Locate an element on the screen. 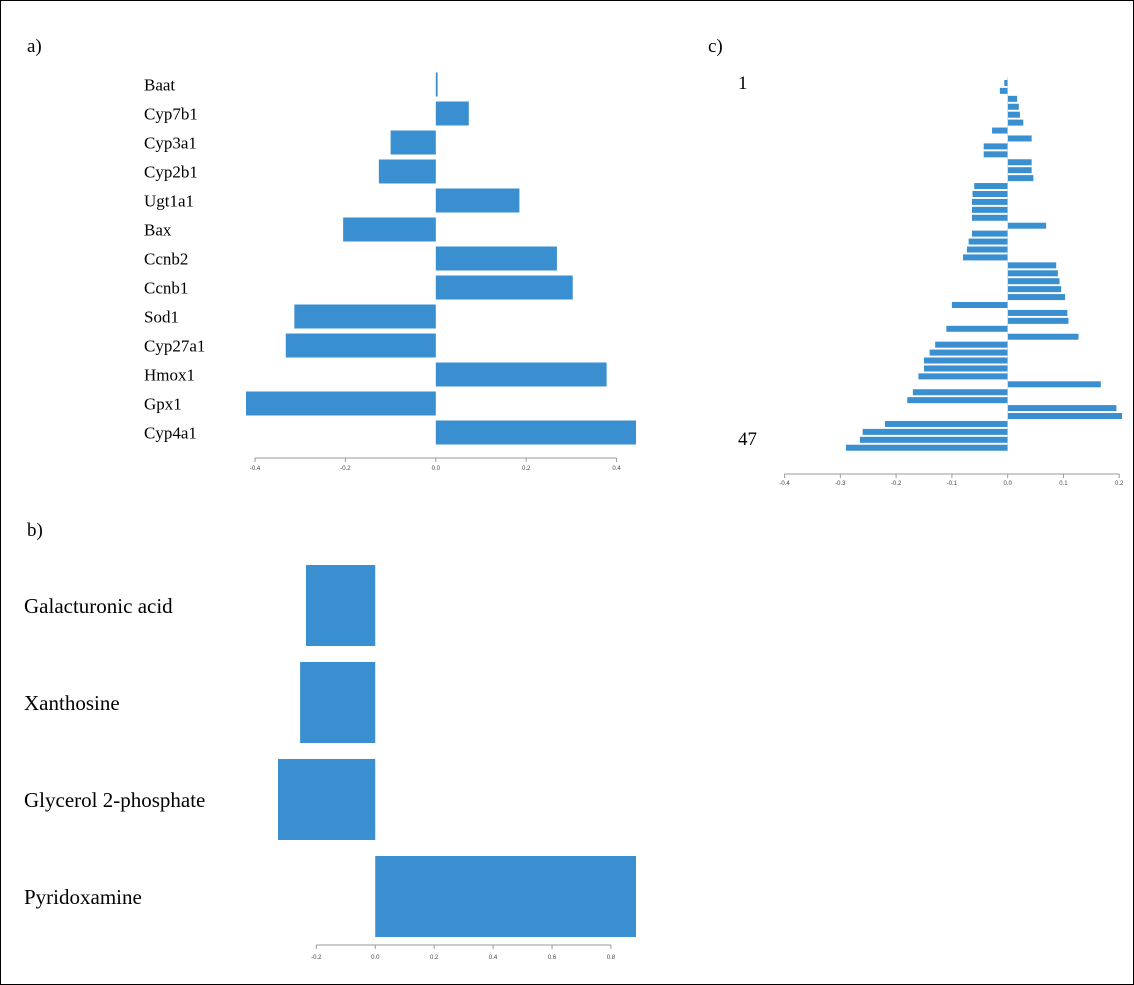 This screenshot has width=1134, height=985. category-label: Cyp3a1 is located at coordinates (170, 142).